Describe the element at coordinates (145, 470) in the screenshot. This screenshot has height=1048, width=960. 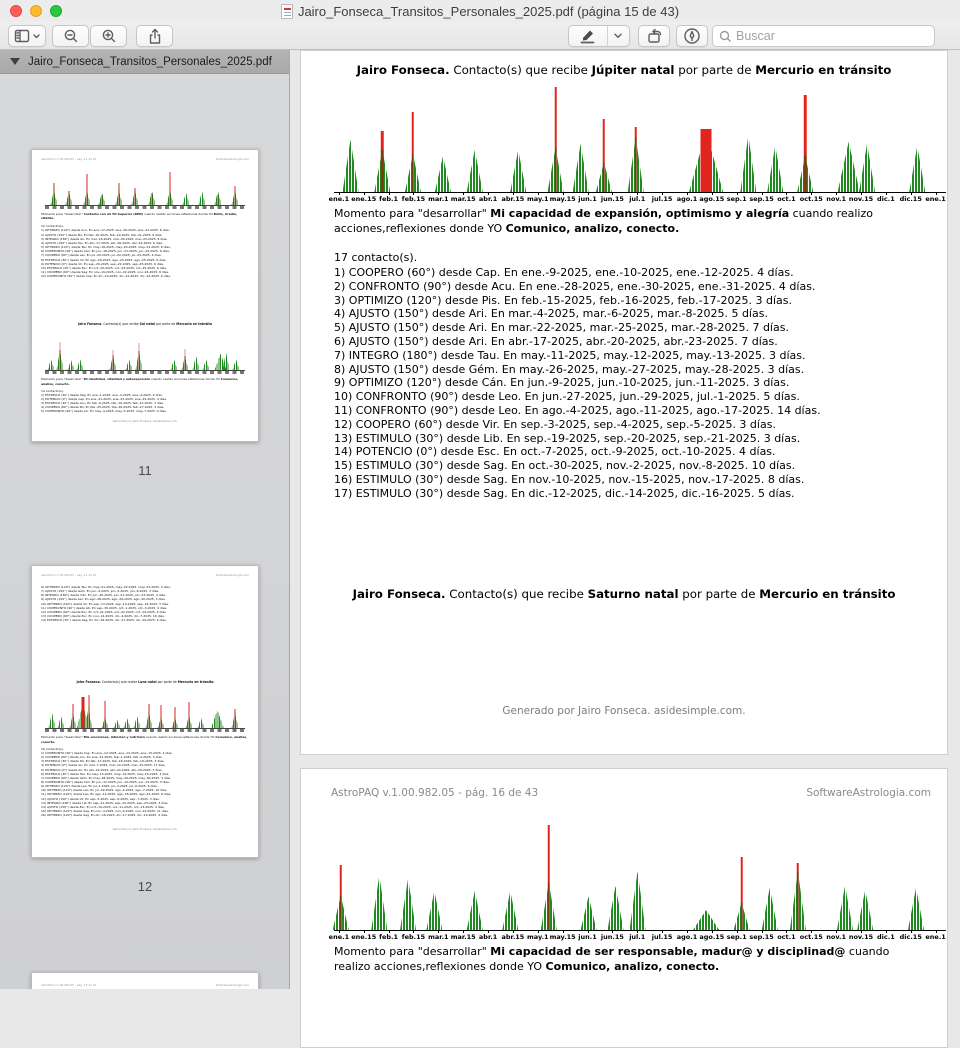
I see `thumbnail-page-number-11: 11` at that location.